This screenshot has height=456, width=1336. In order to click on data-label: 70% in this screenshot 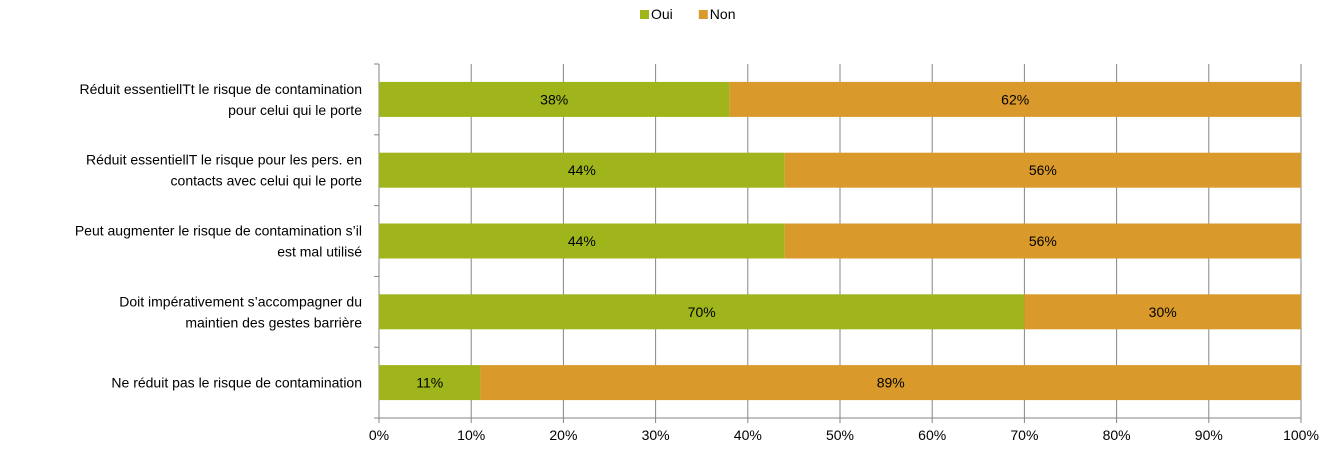, I will do `click(702, 312)`.